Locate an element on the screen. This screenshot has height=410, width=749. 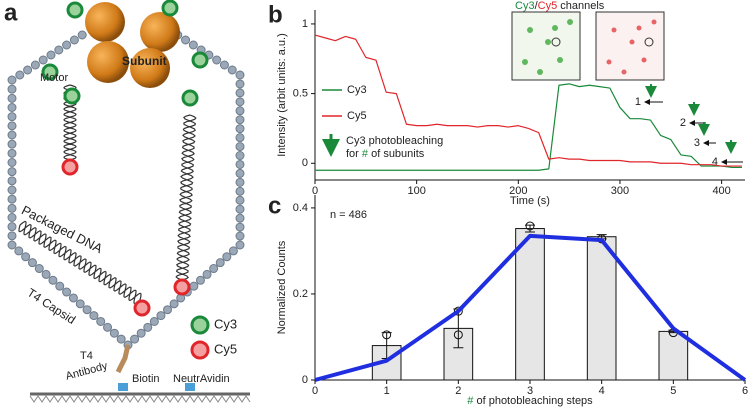
y-tick-label: 1 is located at coordinates (305, 24).